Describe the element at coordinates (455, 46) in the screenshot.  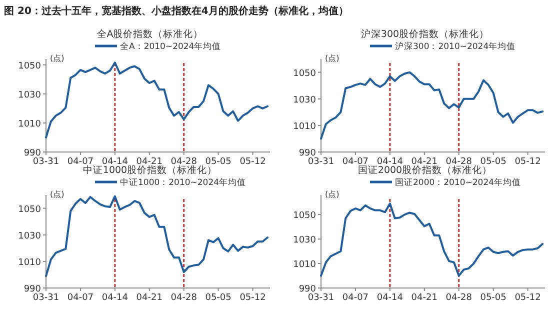
I see `legend-label: 沪深300：2010~2024年均值` at that location.